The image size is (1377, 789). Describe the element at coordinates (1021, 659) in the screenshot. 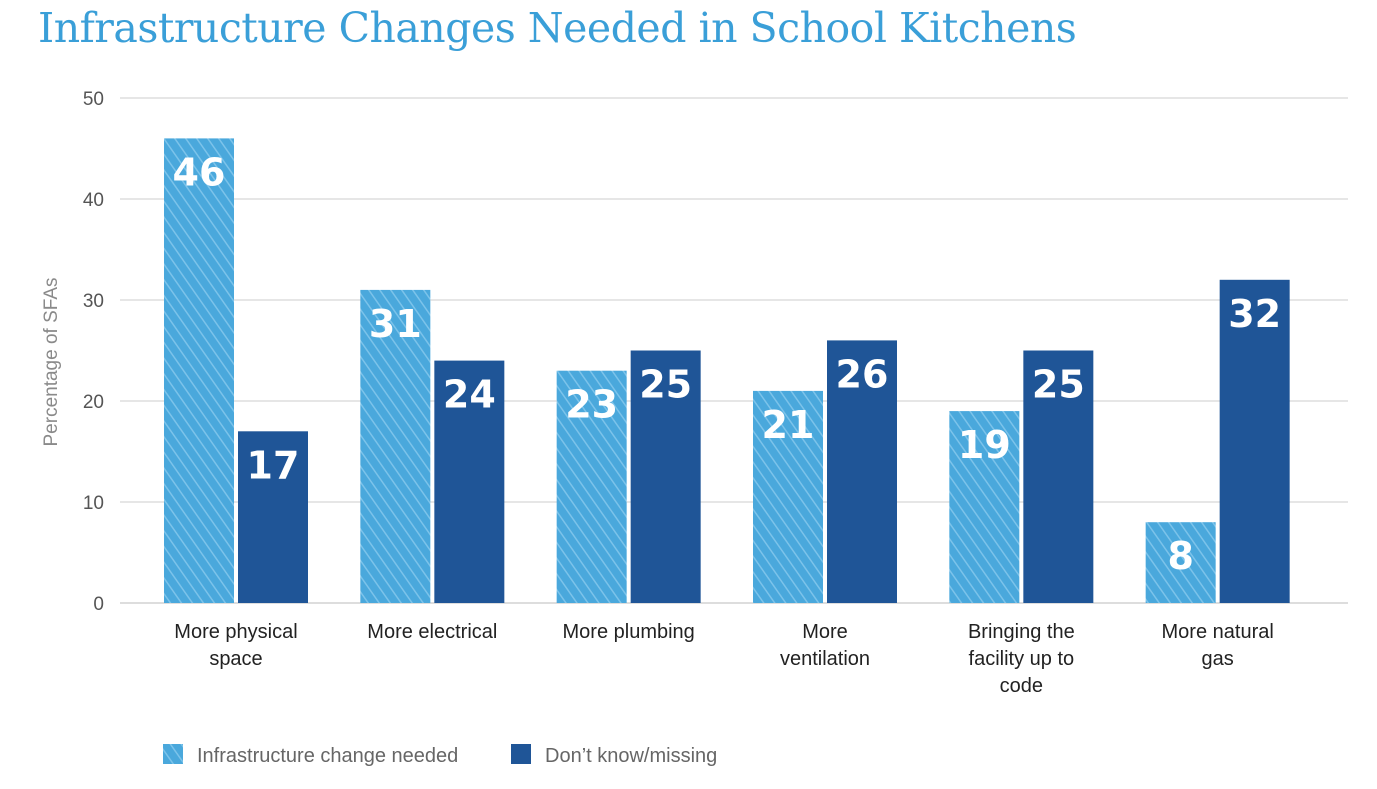

I see `x-category-label: Bringing the facility up to code` at that location.